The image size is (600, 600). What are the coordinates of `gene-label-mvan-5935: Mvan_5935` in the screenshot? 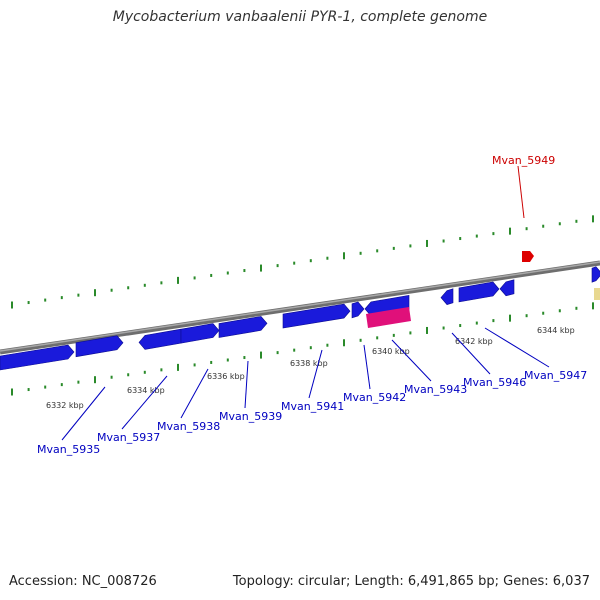 It's located at (68, 449).